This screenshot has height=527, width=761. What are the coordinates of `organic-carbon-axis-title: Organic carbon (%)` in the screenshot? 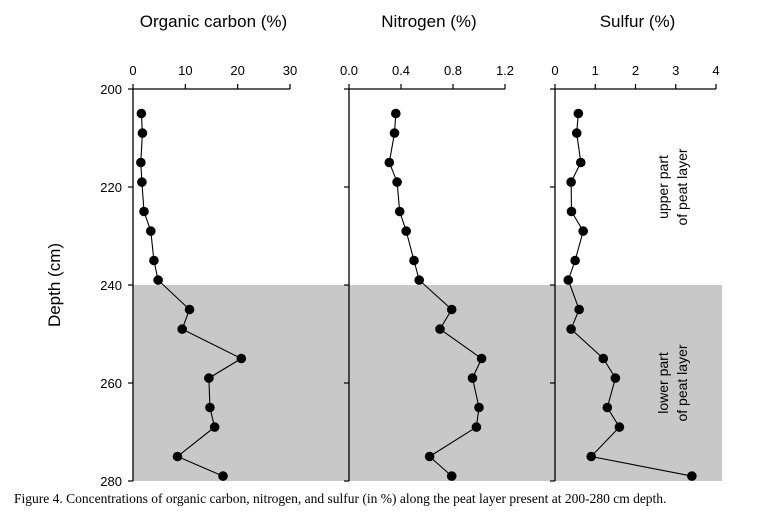 It's located at (213, 21).